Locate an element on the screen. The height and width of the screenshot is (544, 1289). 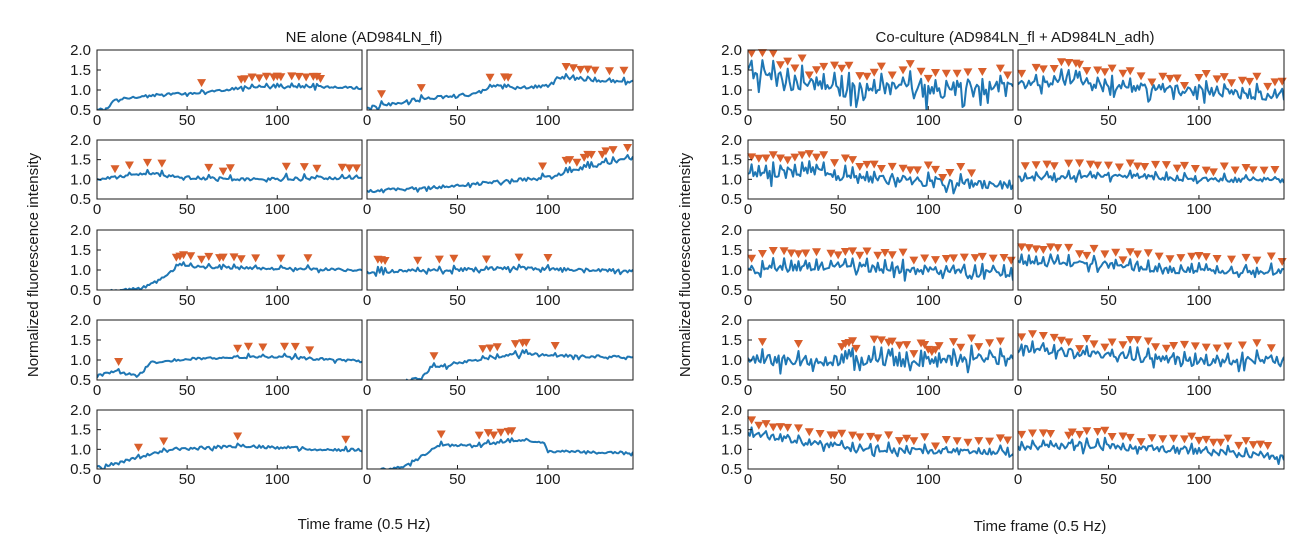
y-tick-label: 1.5 is located at coordinates (80, 160).